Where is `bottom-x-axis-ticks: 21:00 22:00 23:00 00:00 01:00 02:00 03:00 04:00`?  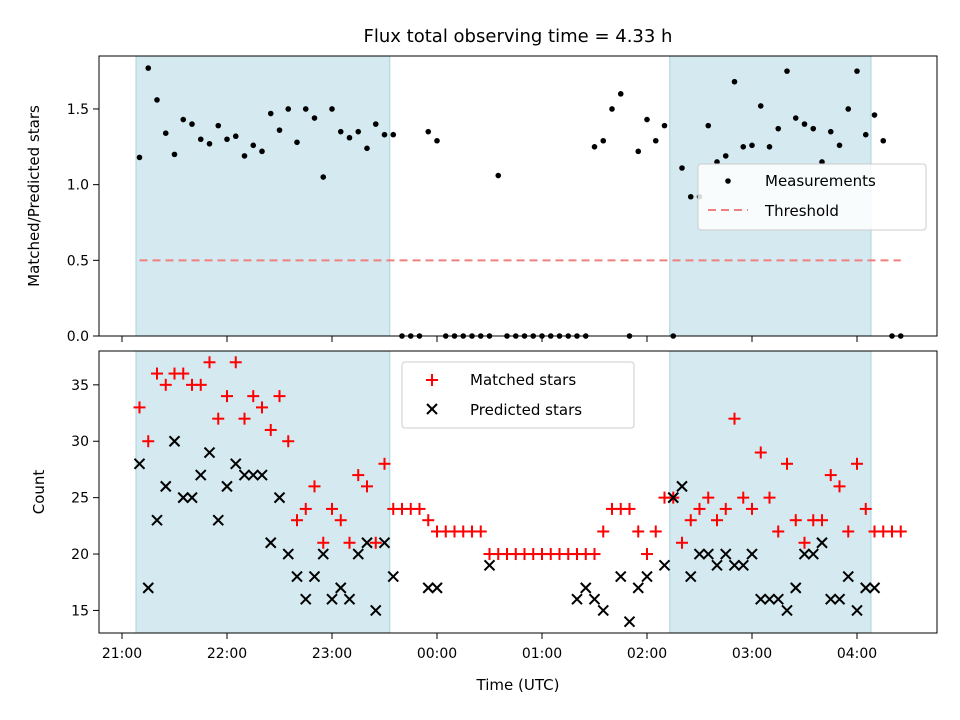
bottom-x-axis-ticks: 21:00 22:00 23:00 00:00 01:00 02:00 03:00 04:00 is located at coordinates (489, 647).